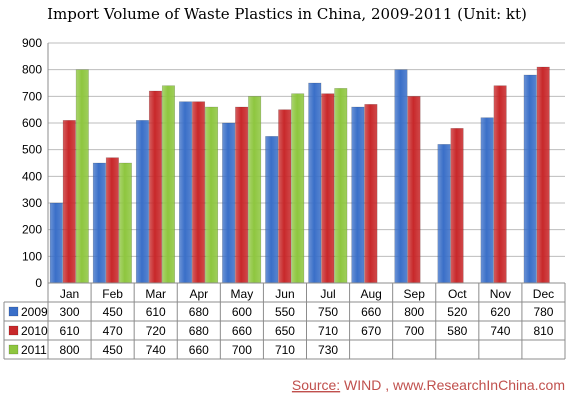 The image size is (575, 402). I want to click on x-tick-label: Mar, so click(155, 294).